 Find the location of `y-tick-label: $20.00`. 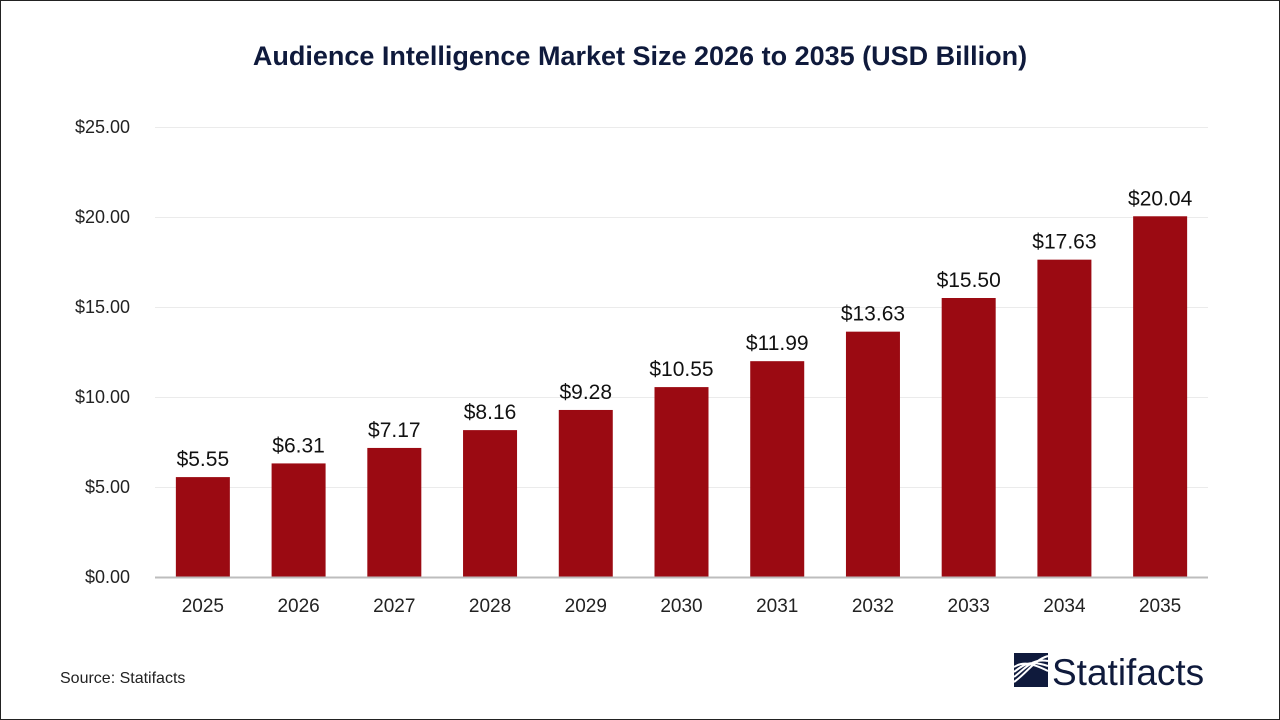

y-tick-label: $20.00 is located at coordinates (102, 217).